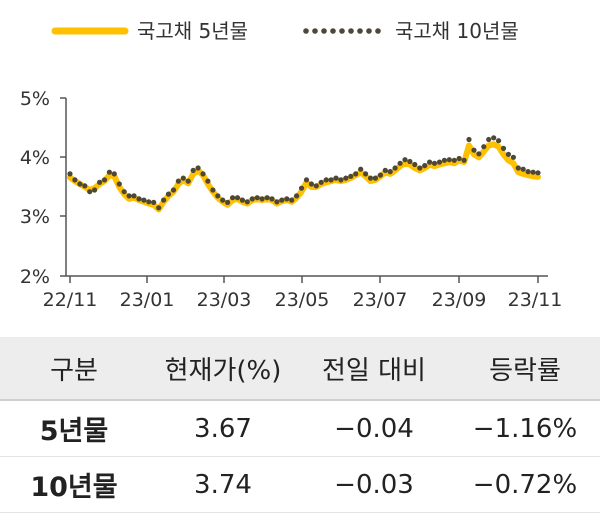 Image resolution: width=600 pixels, height=513 pixels. I want to click on cell-rate: −0.72%, so click(525, 484).